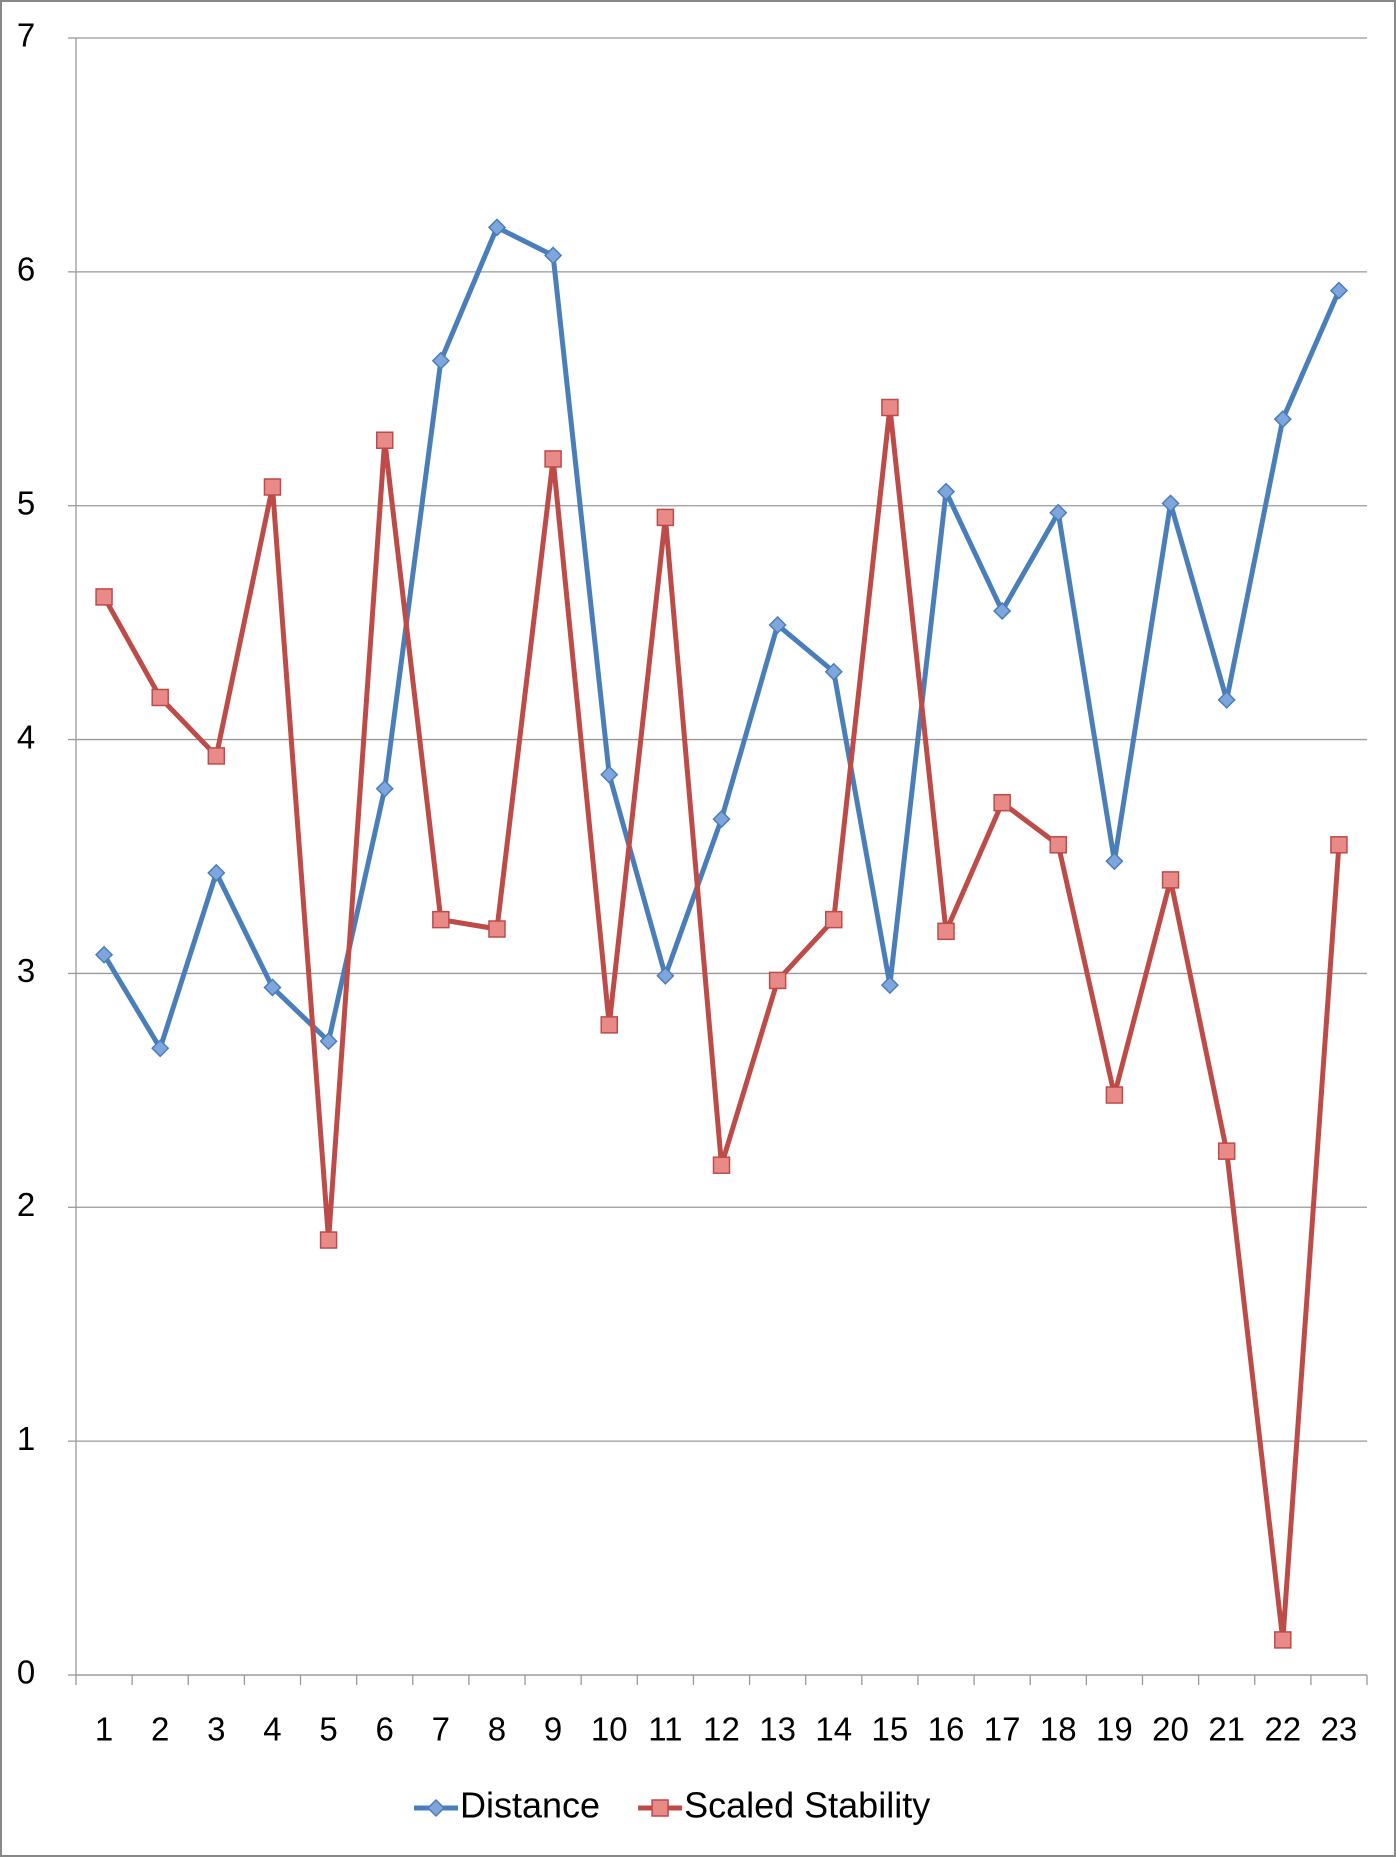 The height and width of the screenshot is (1857, 1396). What do you see at coordinates (26, 1438) in the screenshot?
I see `y-tick-label: 1` at bounding box center [26, 1438].